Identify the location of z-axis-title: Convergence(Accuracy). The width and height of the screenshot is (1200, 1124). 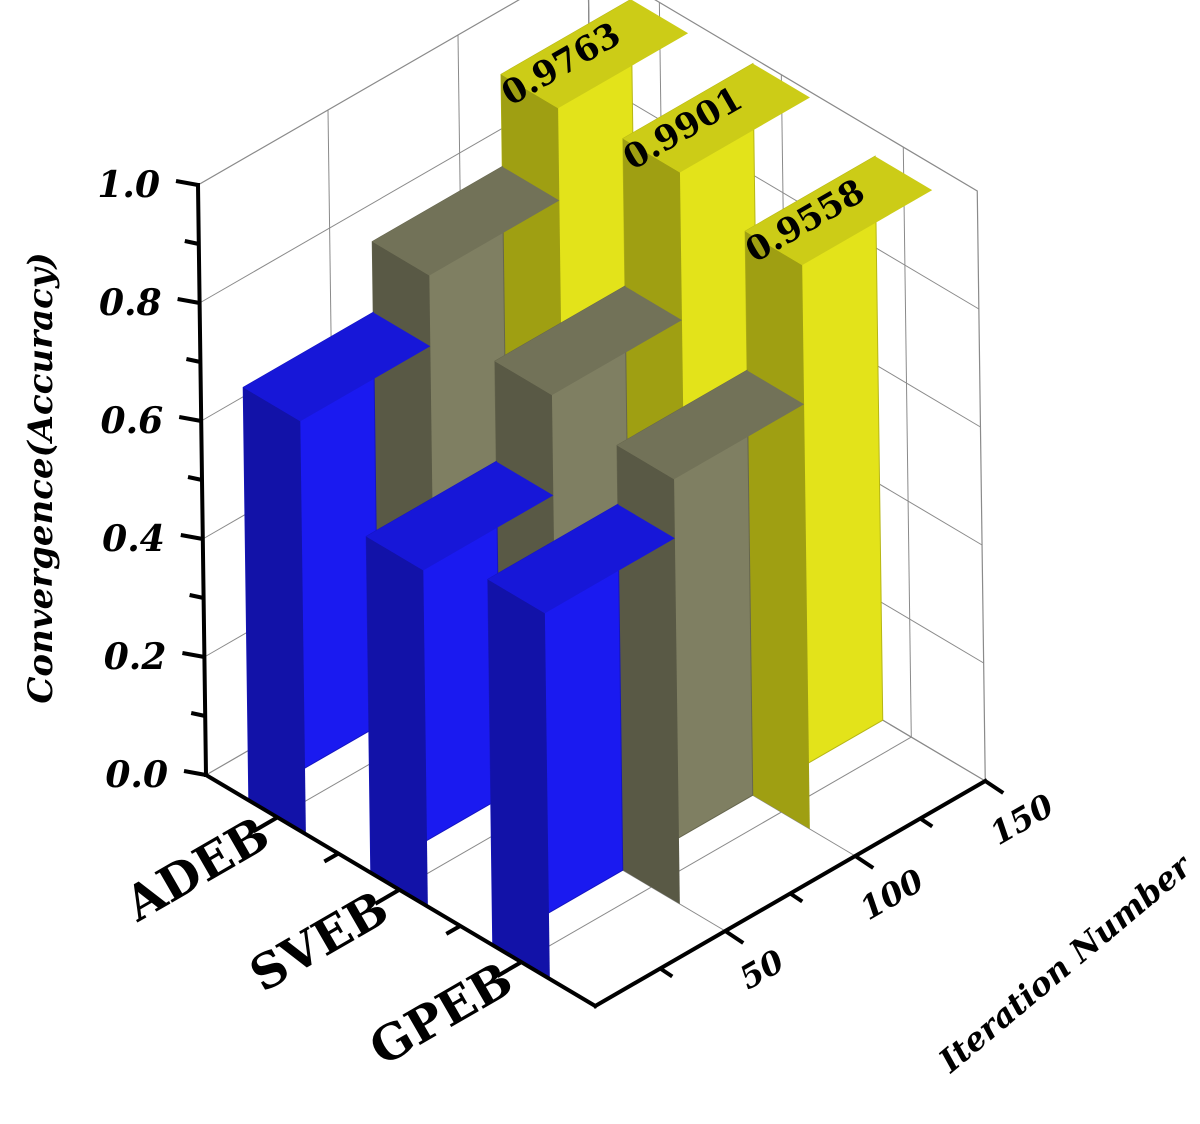
(41, 477).